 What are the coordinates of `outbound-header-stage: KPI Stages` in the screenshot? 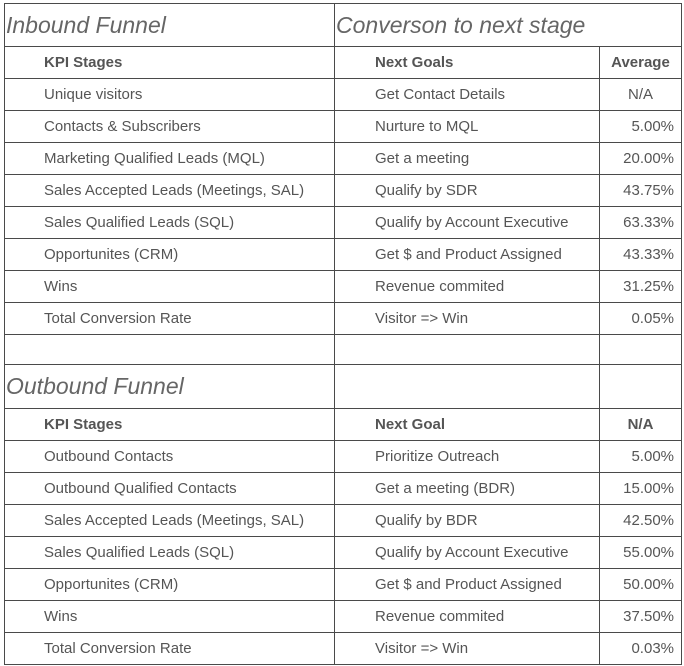 It's located at (169, 424).